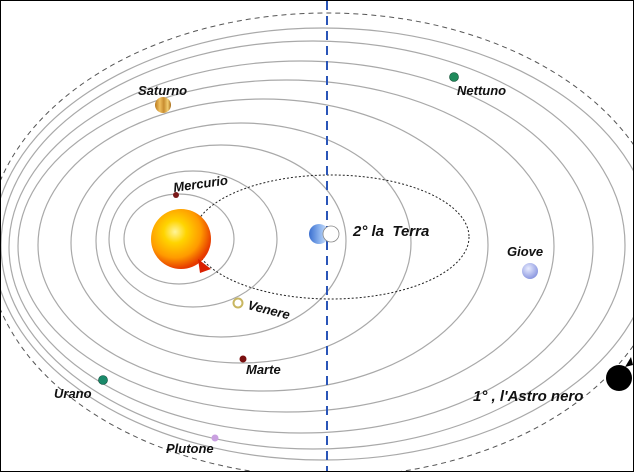  What do you see at coordinates (200, 183) in the screenshot?
I see `mercurio-label: Mercurio` at bounding box center [200, 183].